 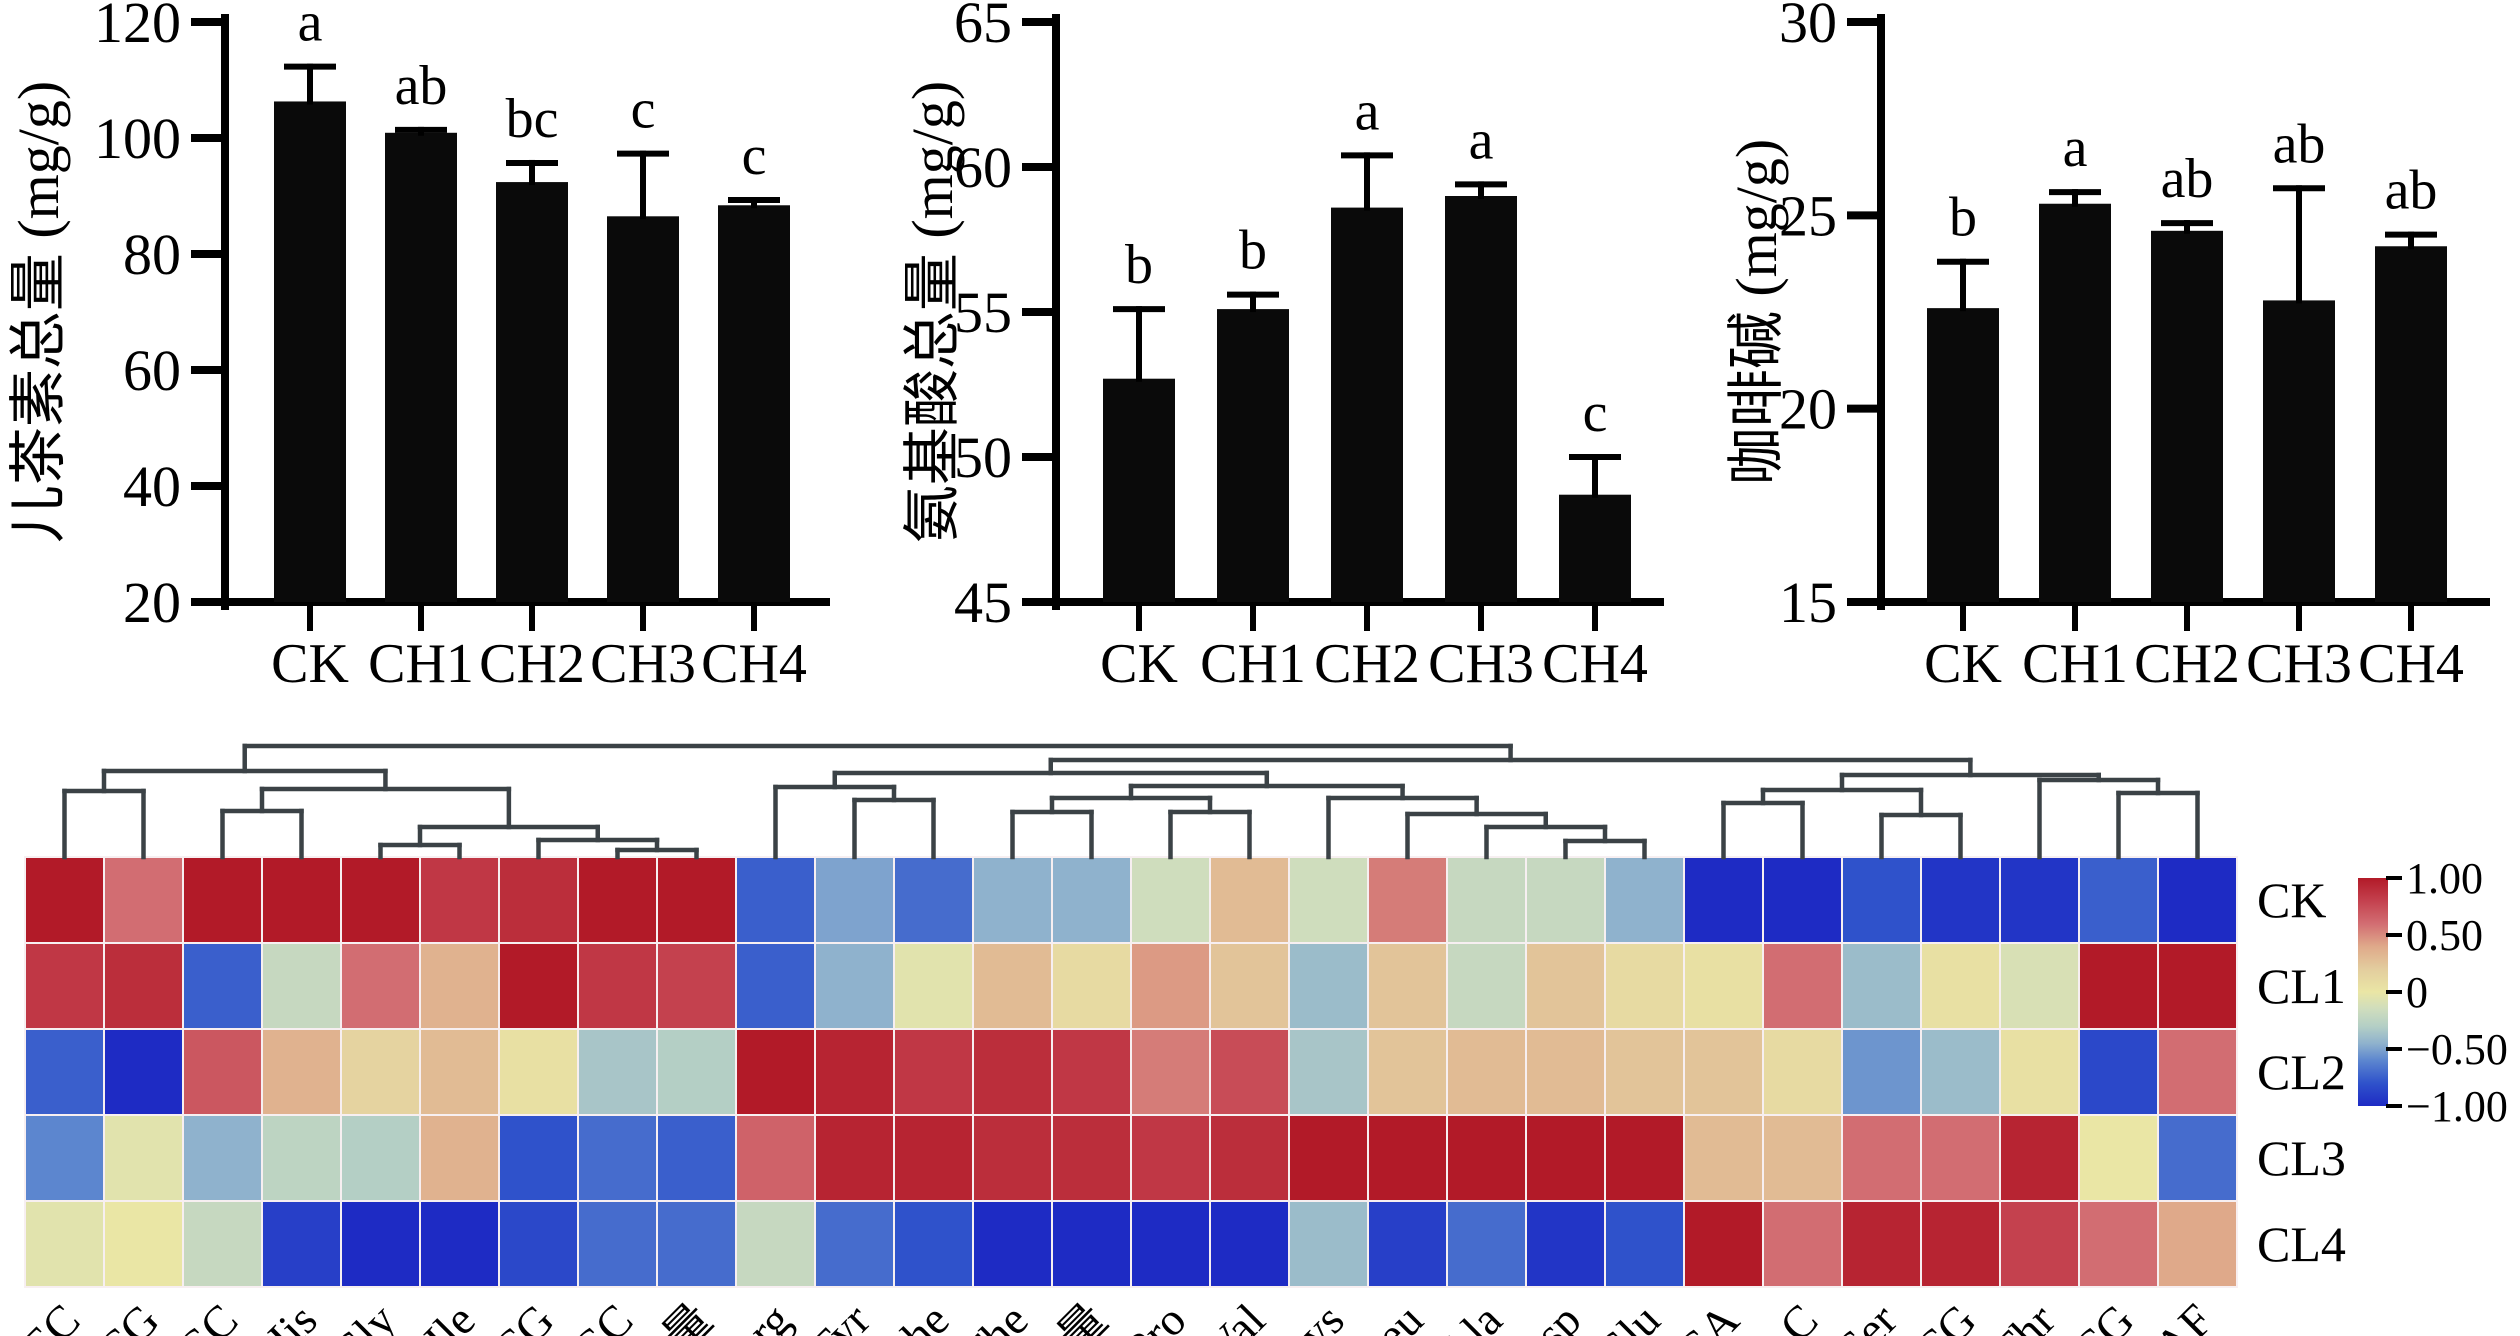 I want to click on colorbar: 1.00 0.50 0 −0.50 −1.00, so click(x=2433, y=992).